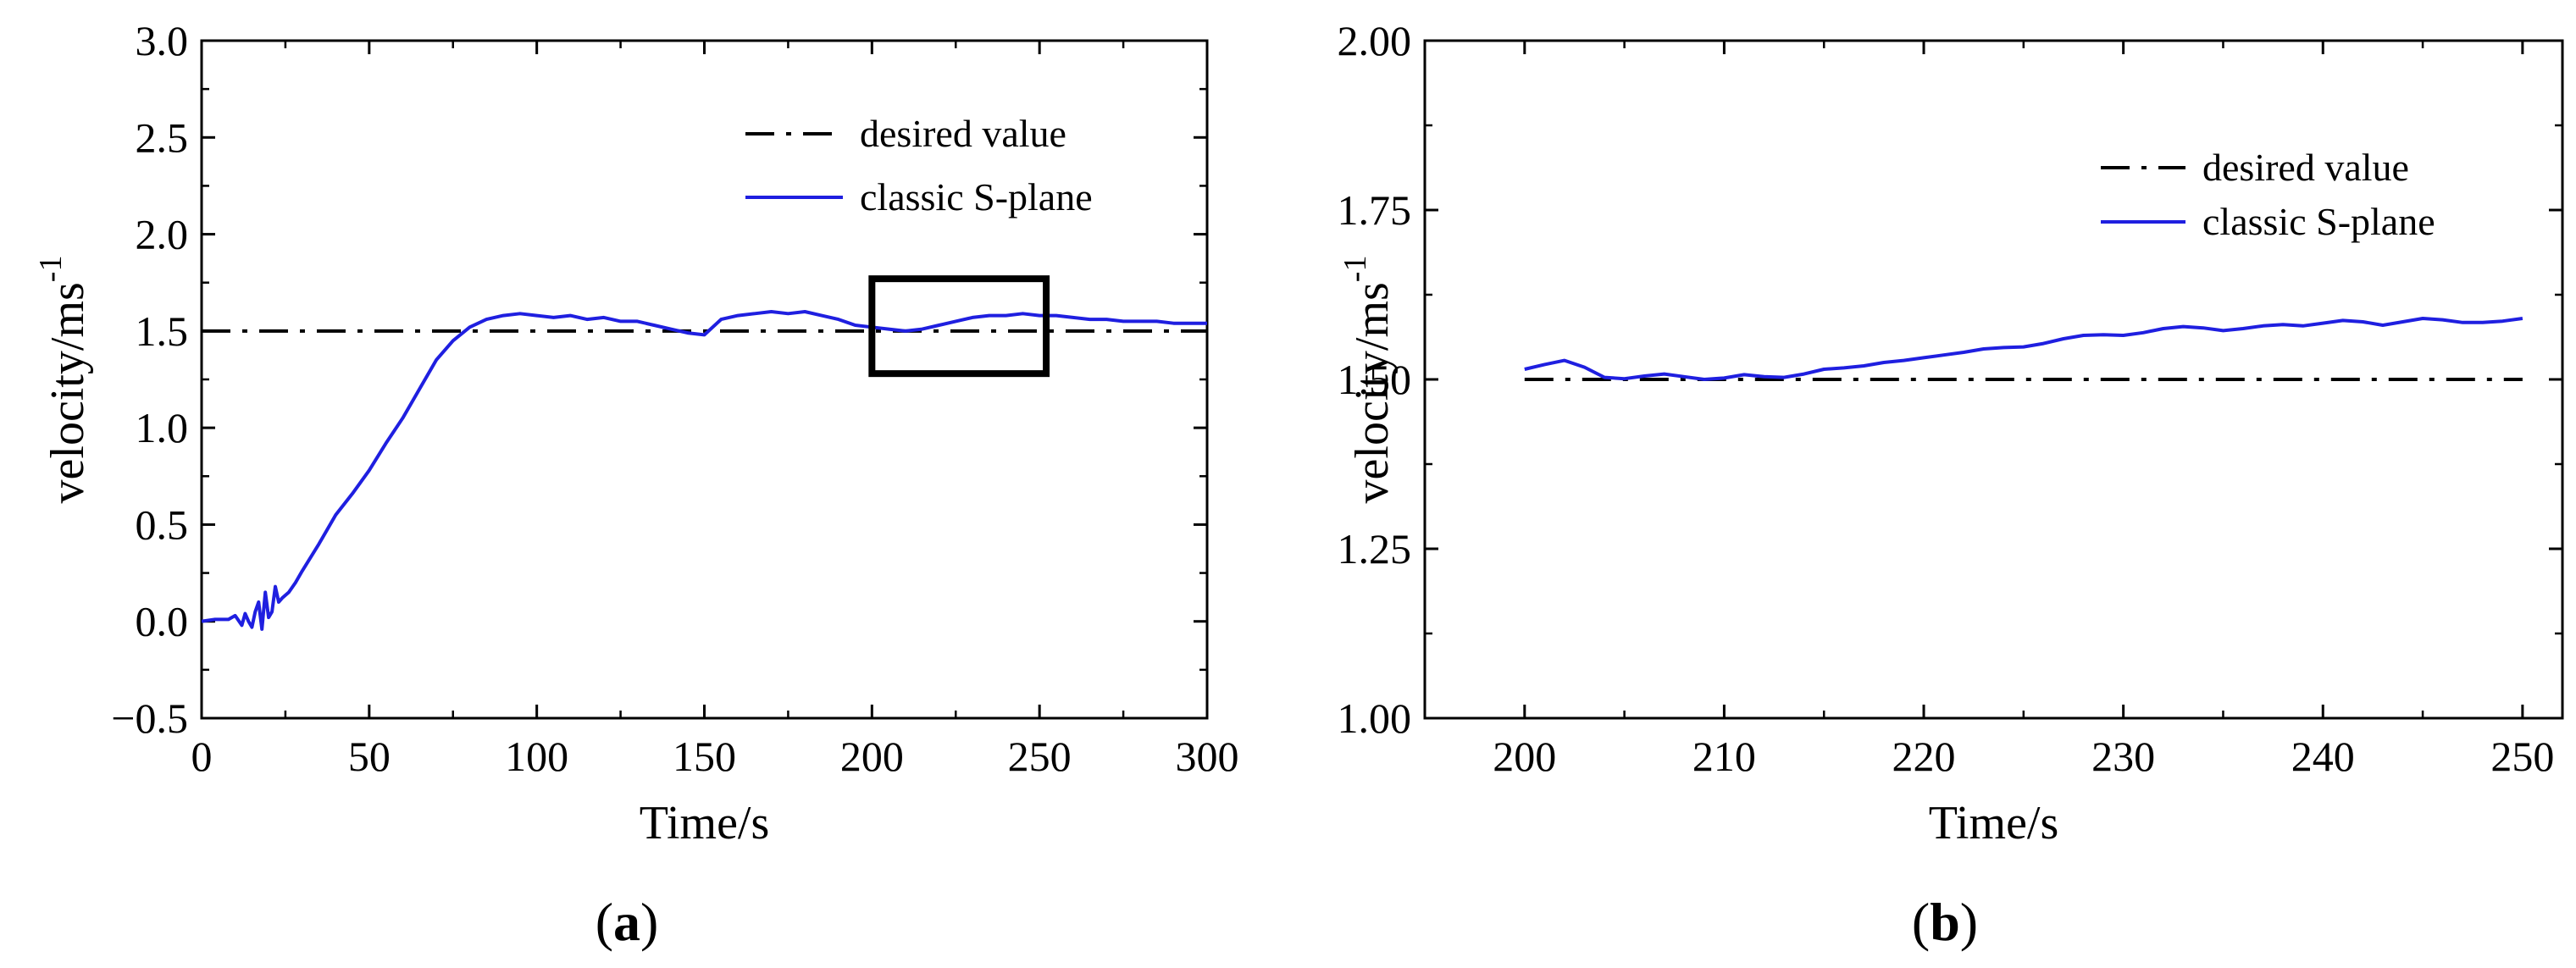  Describe the element at coordinates (1921, 922) in the screenshot. I see `panel-b-label-part: (` at that location.